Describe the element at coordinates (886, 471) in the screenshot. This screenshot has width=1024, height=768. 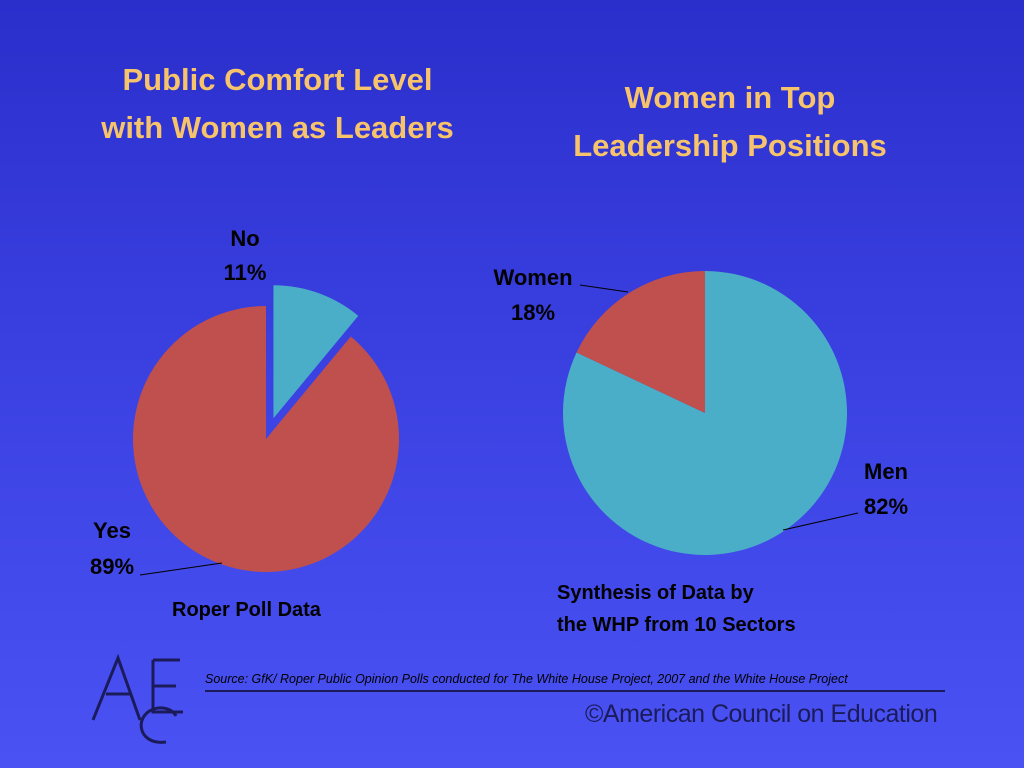
I see `label-men: Men` at that location.